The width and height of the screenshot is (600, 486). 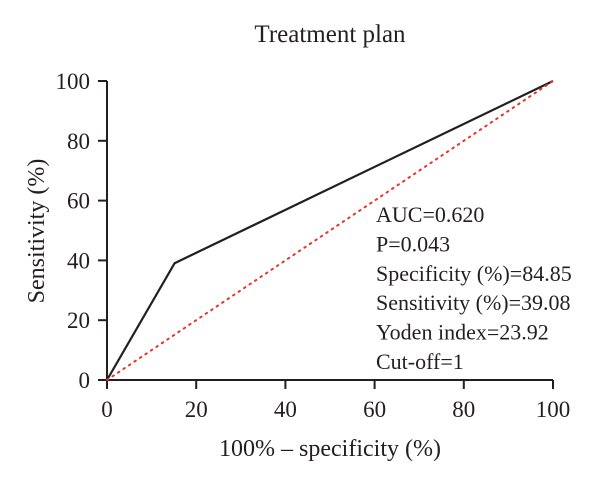 What do you see at coordinates (81, 231) in the screenshot?
I see `y-axis-ticks: 0 20 40 60 80 100` at bounding box center [81, 231].